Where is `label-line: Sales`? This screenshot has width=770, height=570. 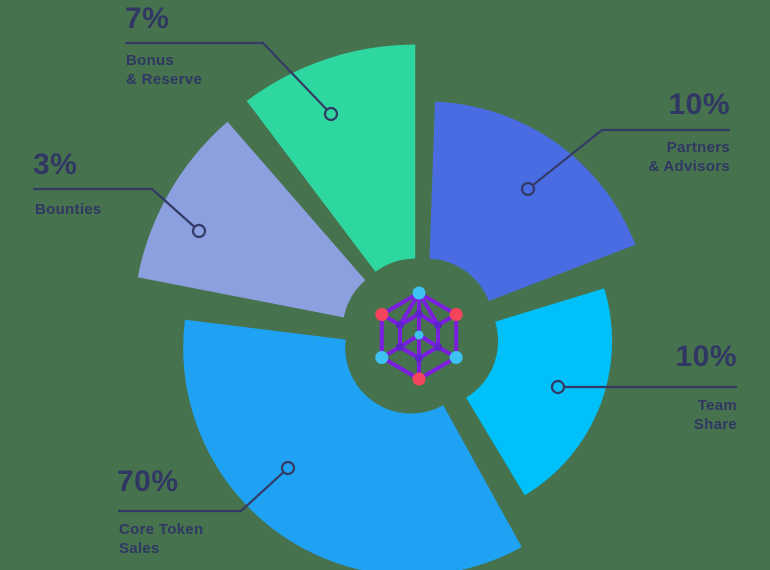
label-line: Sales is located at coordinates (139, 548).